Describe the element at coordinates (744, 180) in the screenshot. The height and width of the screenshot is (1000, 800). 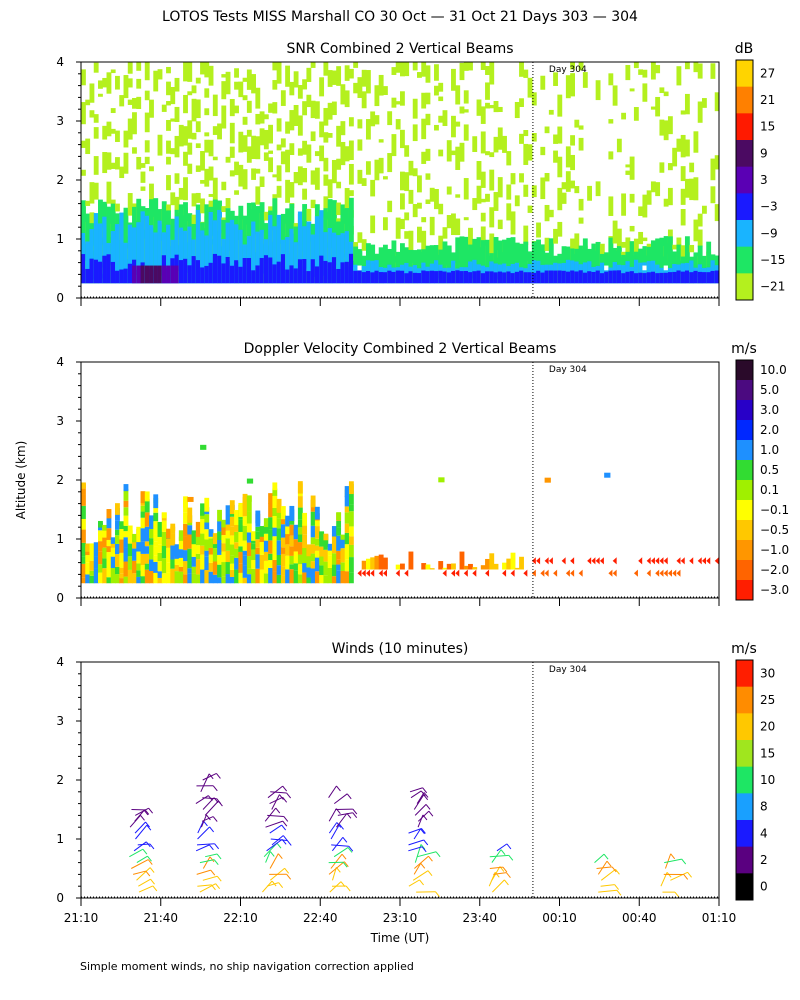
I see `colorbar-frame` at that location.